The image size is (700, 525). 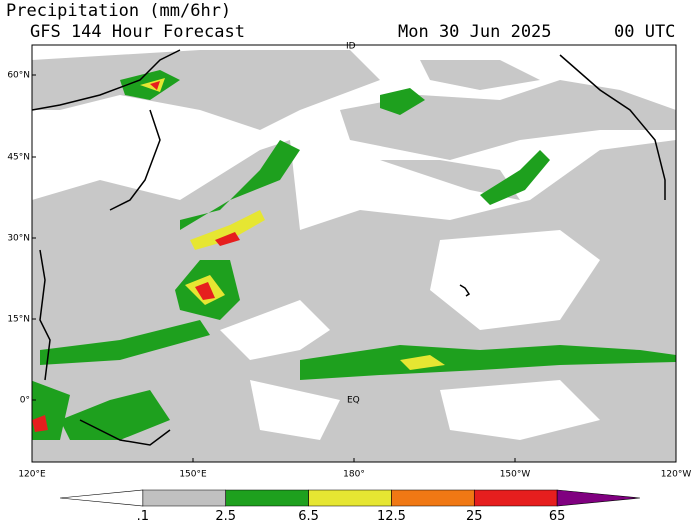 I want to click on colorbar-label: 25, so click(x=474, y=516).